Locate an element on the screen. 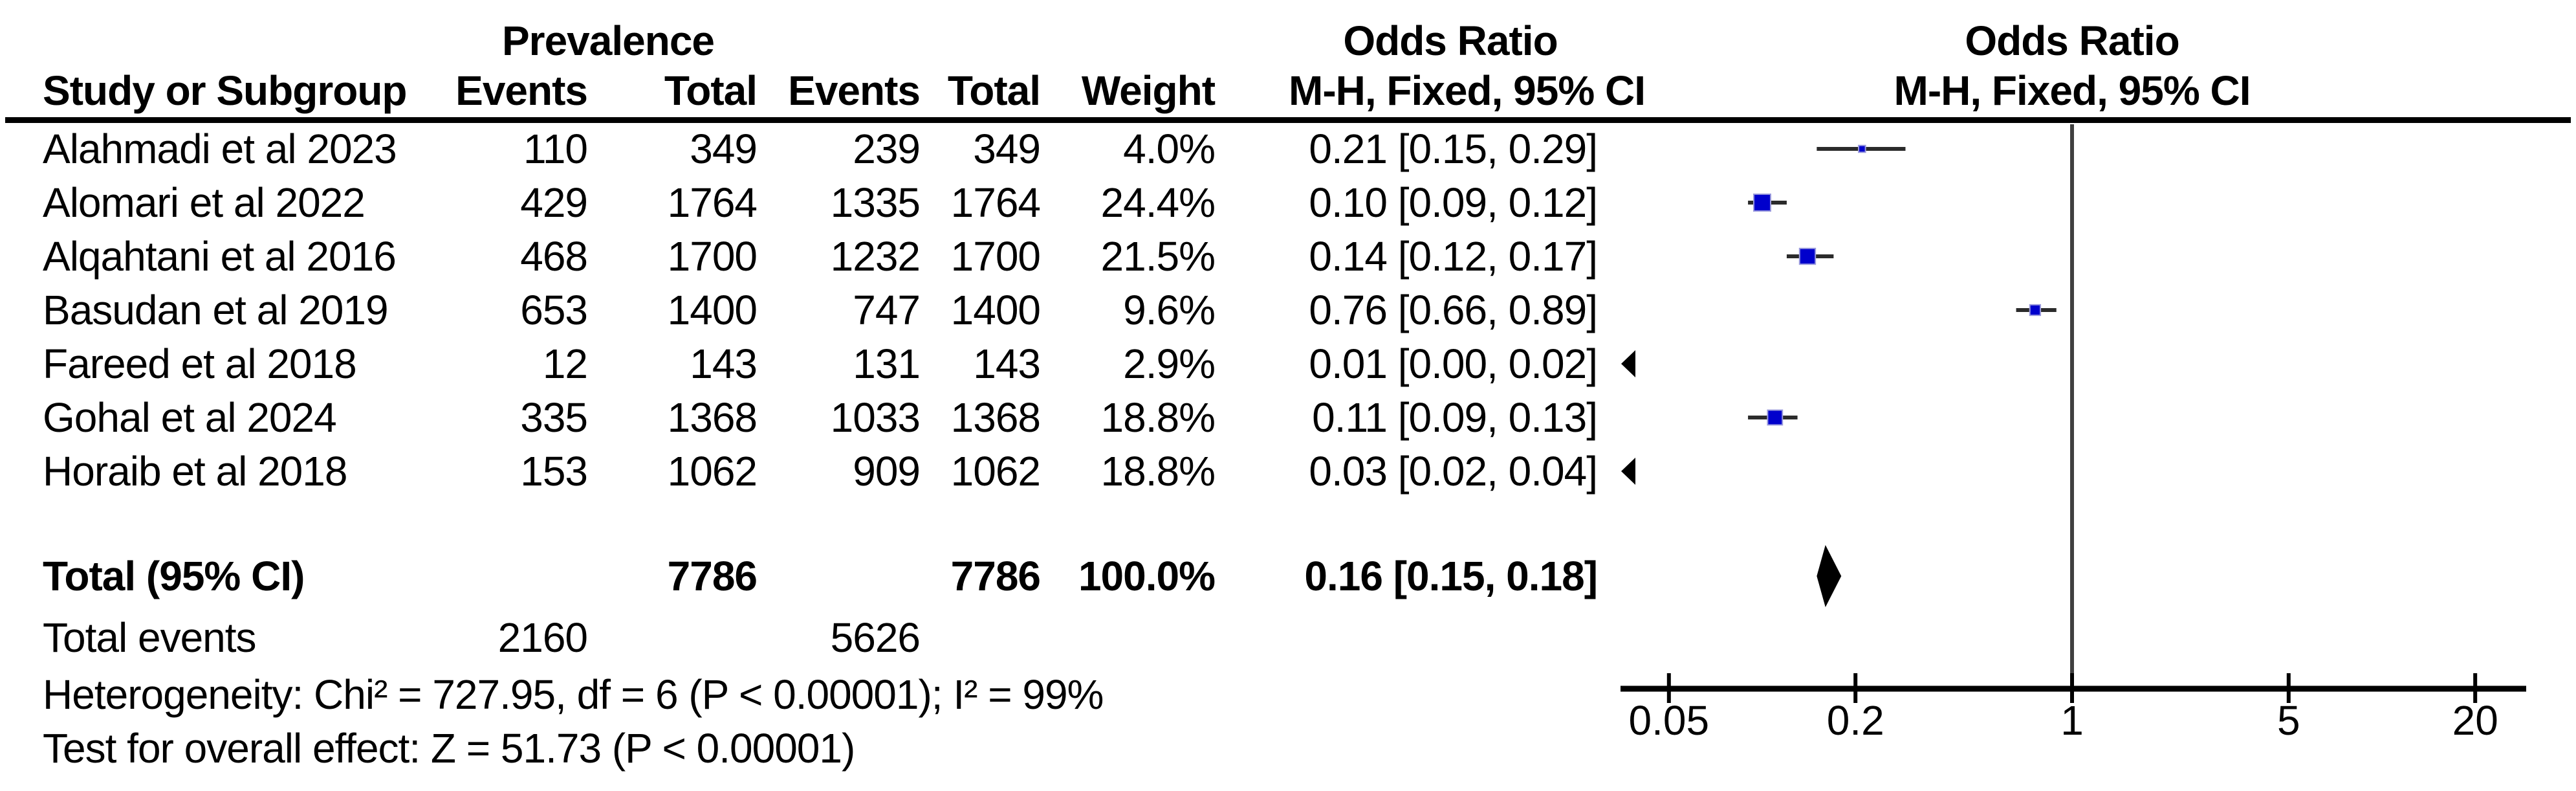  group-header-odds-ratio-plot: Odds Ratio is located at coordinates (2072, 40).